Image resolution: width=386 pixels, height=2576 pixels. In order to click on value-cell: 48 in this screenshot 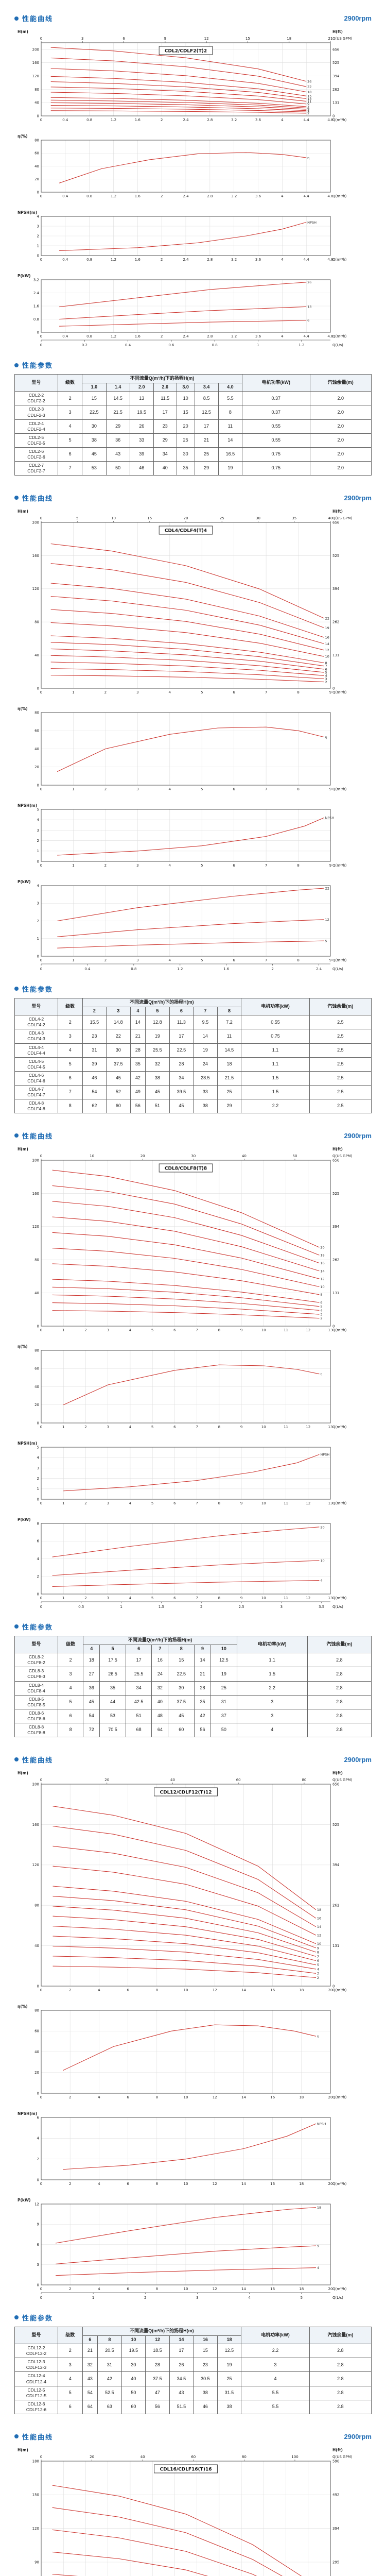, I will do `click(160, 1716)`.